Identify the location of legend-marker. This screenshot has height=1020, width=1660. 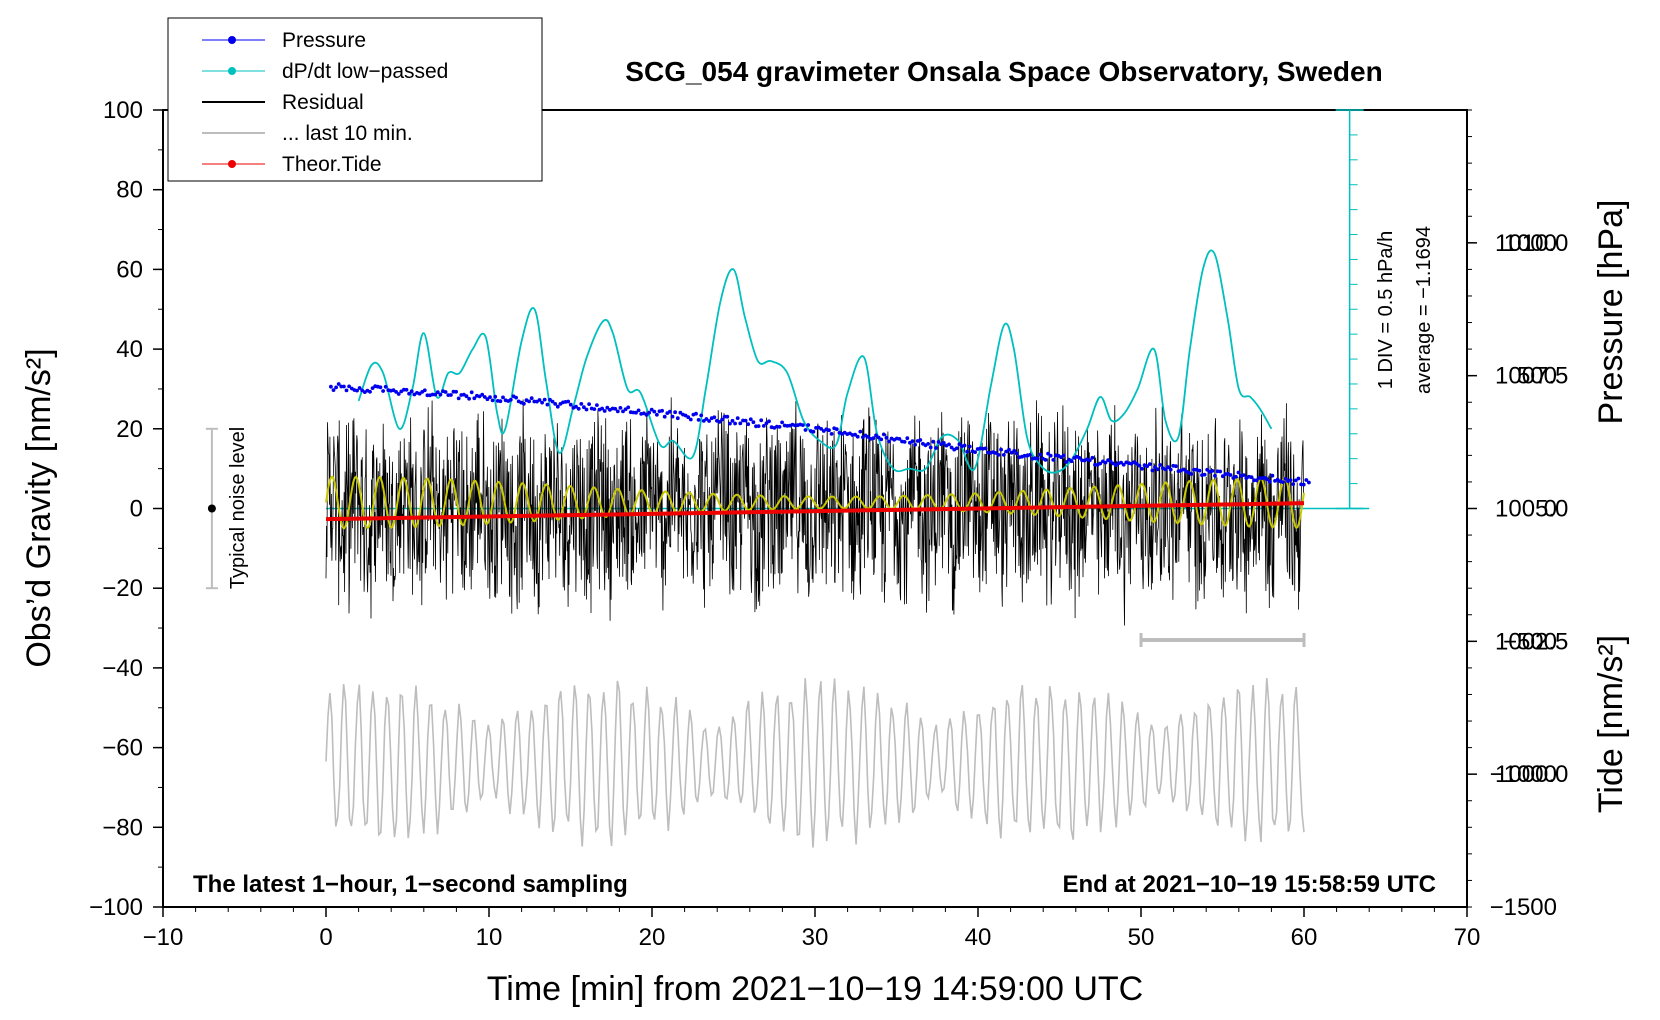
(232, 40).